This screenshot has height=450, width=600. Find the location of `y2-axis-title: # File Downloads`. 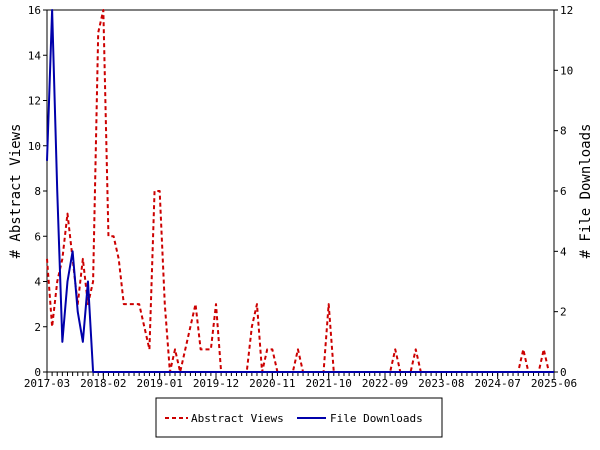

y2-axis-title: # File Downloads is located at coordinates (586, 191).